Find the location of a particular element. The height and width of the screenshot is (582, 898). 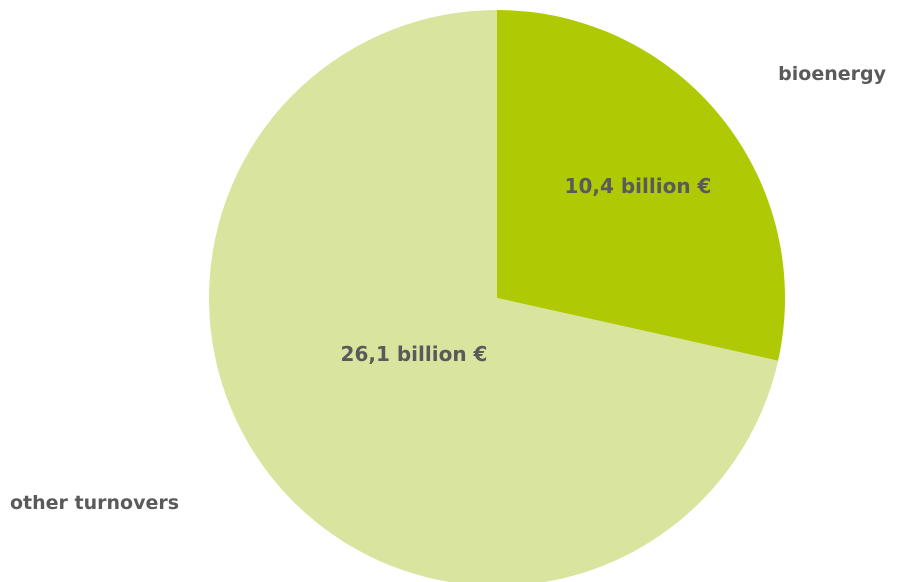

category-label-bioenergy: bioenergy is located at coordinates (832, 74).